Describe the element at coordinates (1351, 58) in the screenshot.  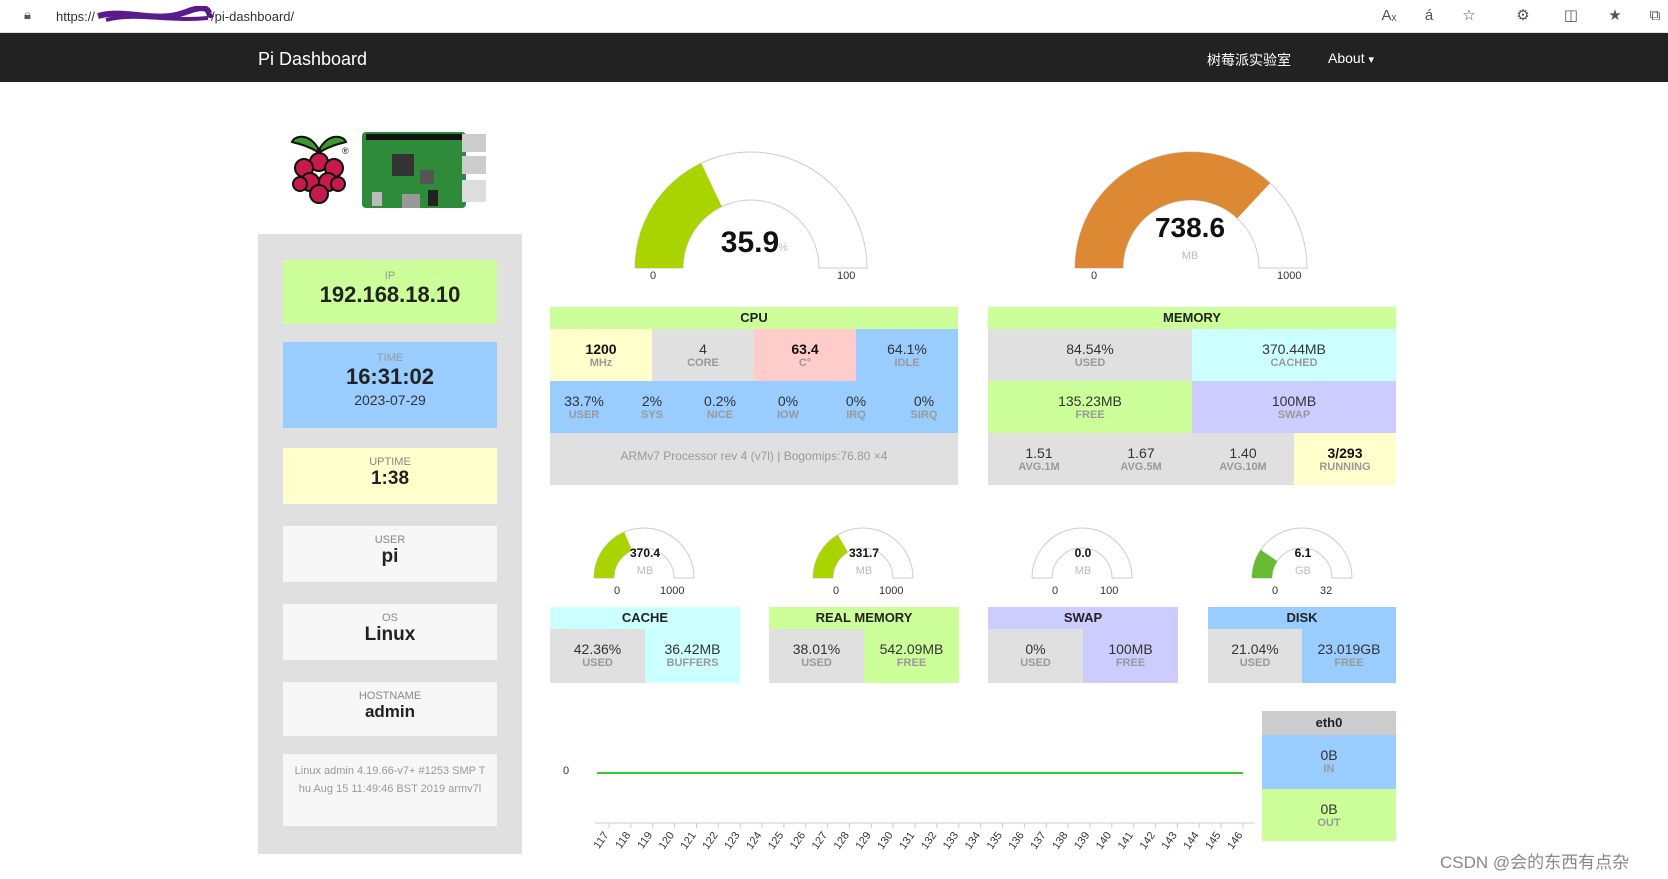
I see `nav-dropdown-about: About ▾` at that location.